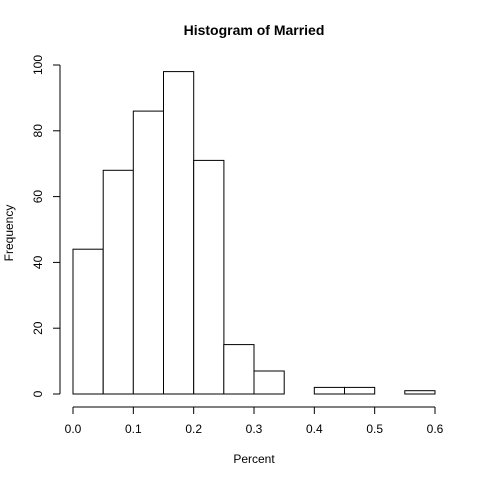 Image resolution: width=480 pixels, height=480 pixels. Describe the element at coordinates (254, 421) in the screenshot. I see `x-axis: 0.0 0.1 0.2 0.3 0.4 0.5 0.6` at that location.